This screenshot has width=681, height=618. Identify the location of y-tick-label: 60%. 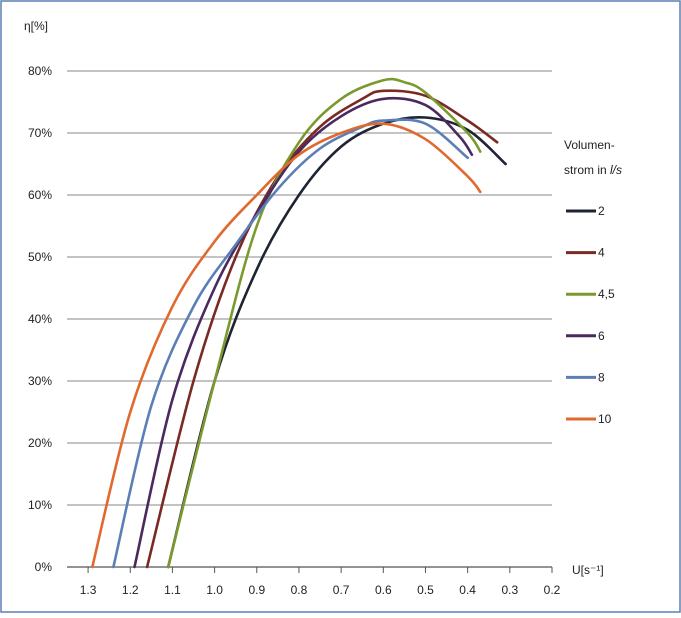
(40, 195).